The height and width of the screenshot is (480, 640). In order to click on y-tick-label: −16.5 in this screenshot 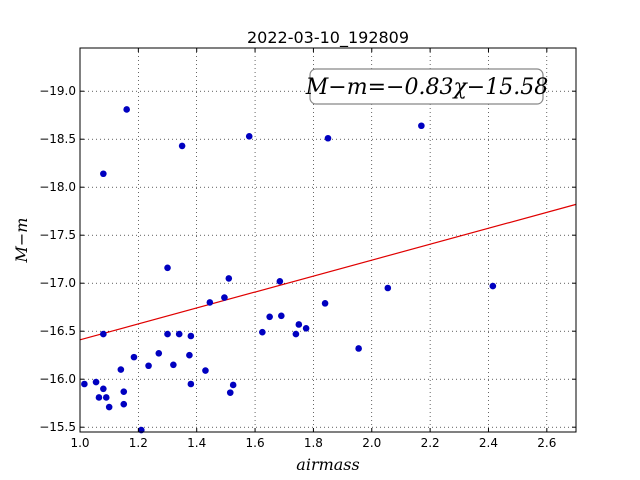, I will do `click(57, 331)`.